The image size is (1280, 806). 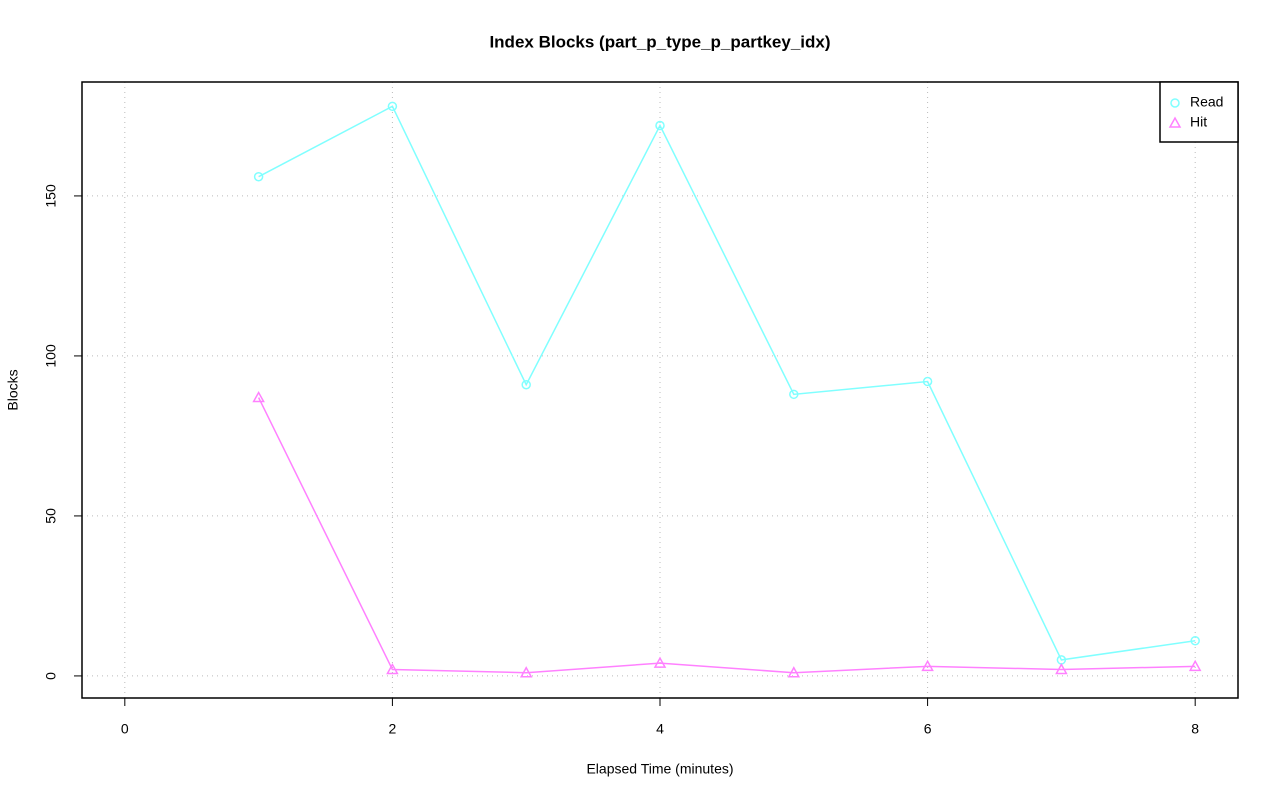 What do you see at coordinates (51, 356) in the screenshot?
I see `y-tick-label: 100` at bounding box center [51, 356].